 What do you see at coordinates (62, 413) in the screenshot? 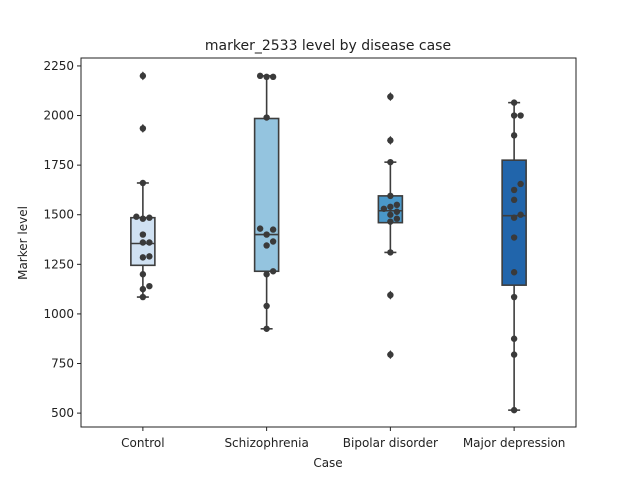
I see `y-tick-label: 500` at bounding box center [62, 413].